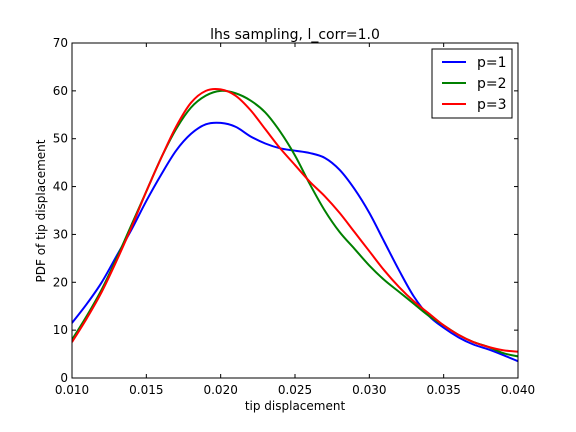  Describe the element at coordinates (295, 35) in the screenshot. I see `chart-title: lhs sampling, l_corr=1.0` at that location.